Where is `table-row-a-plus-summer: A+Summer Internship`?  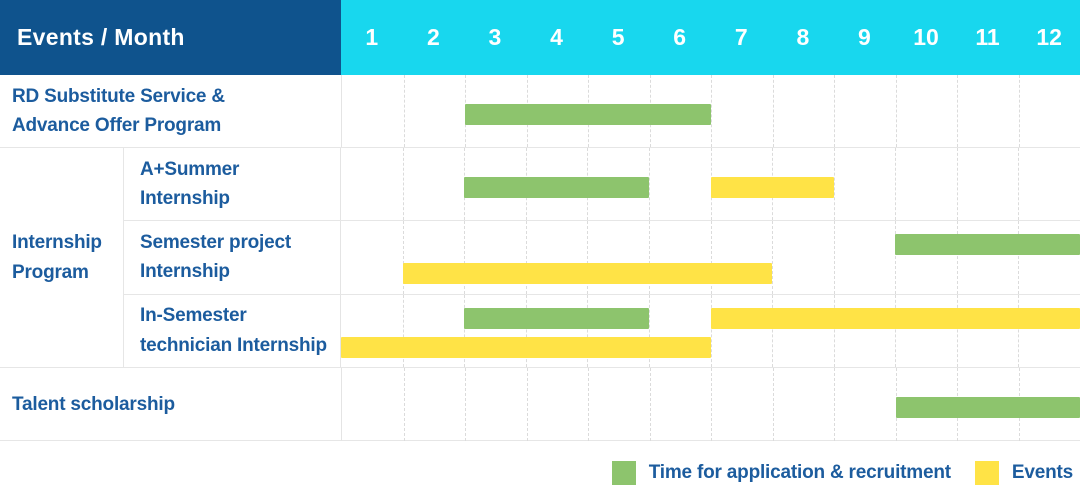 table-row-a-plus-summer: A+Summer Internship is located at coordinates (602, 184).